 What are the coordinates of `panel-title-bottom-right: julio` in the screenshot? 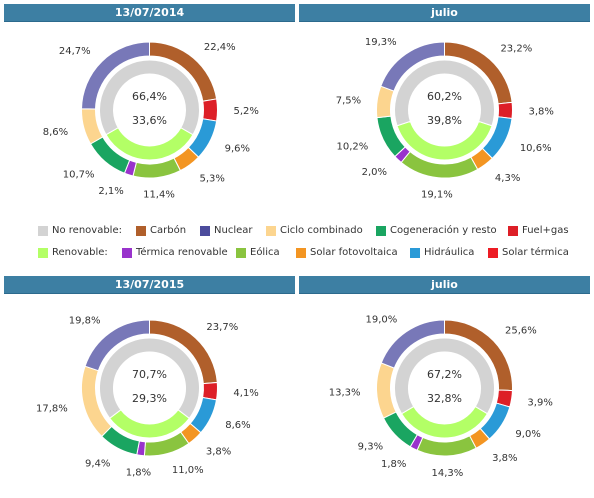 It's located at (444, 285).